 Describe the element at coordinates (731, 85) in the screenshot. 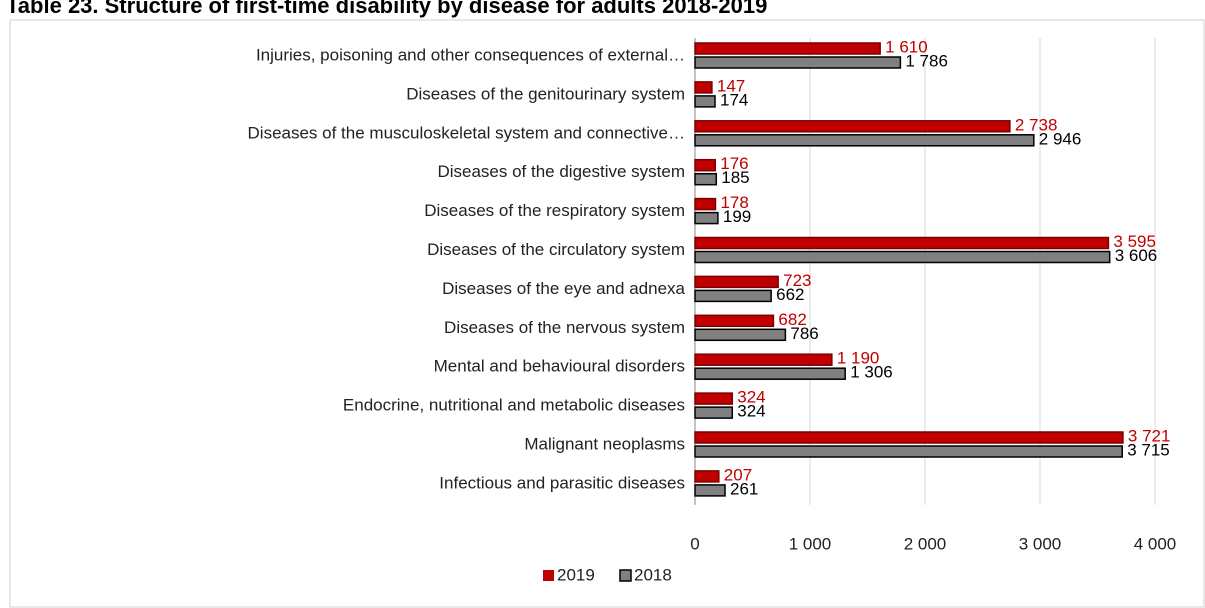

I see `value-label: 147` at that location.